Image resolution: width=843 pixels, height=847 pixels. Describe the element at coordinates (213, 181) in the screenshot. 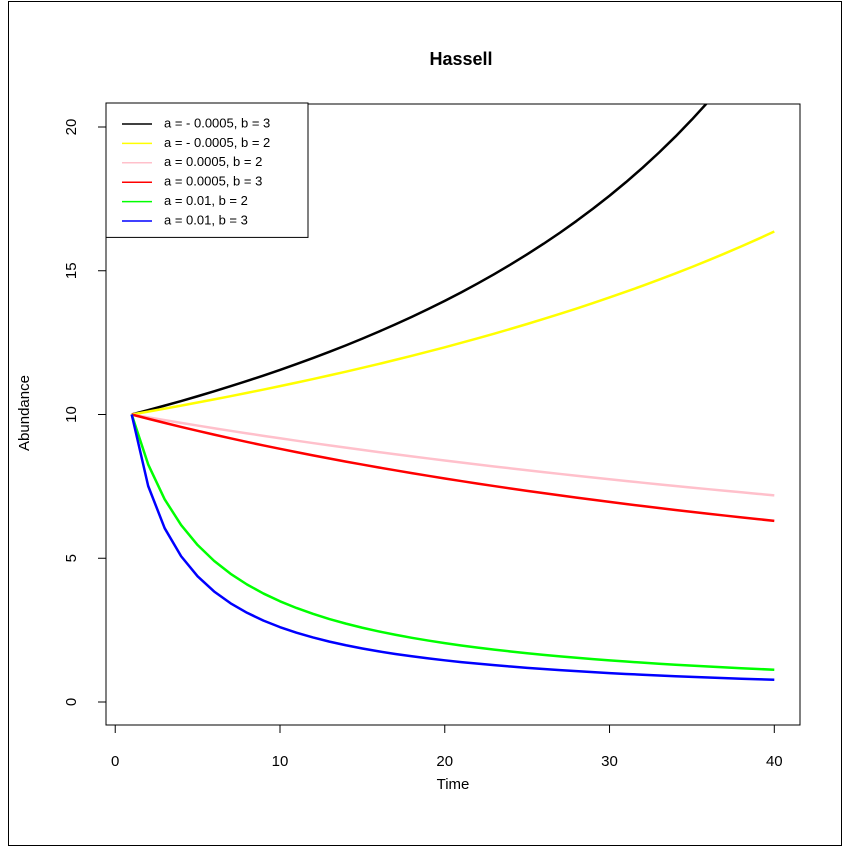

I see `legend-label: a = 0.0005, b = 3` at that location.